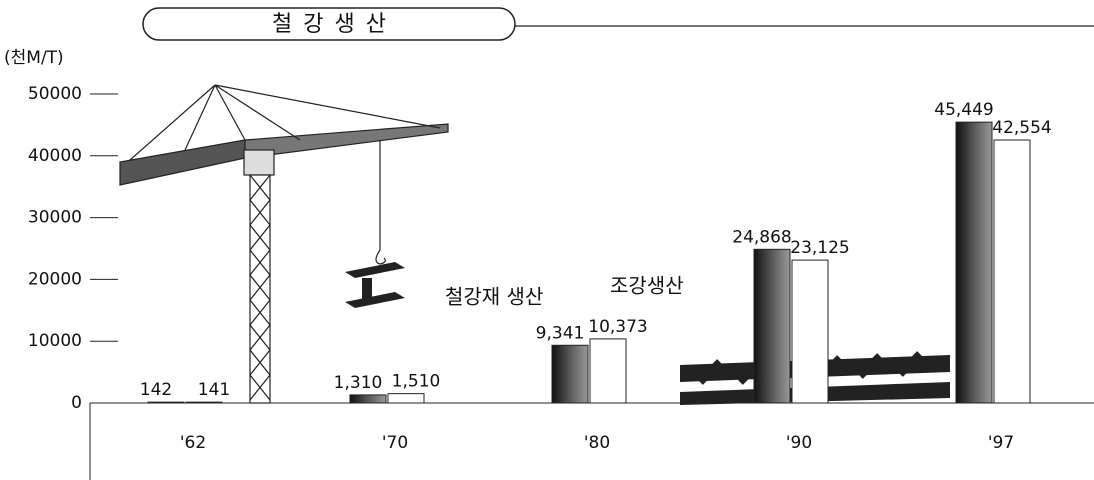 This screenshot has width=1094, height=480. I want to click on title-frame, so click(618, 24).